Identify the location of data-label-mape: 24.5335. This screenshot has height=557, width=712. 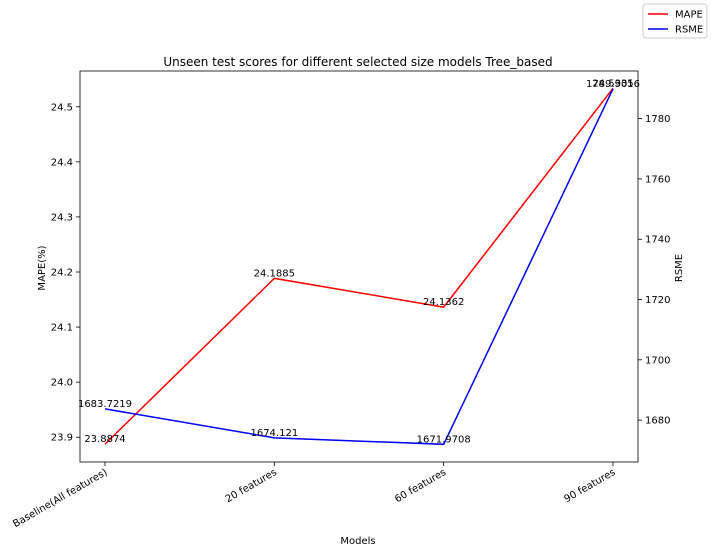
(612, 83).